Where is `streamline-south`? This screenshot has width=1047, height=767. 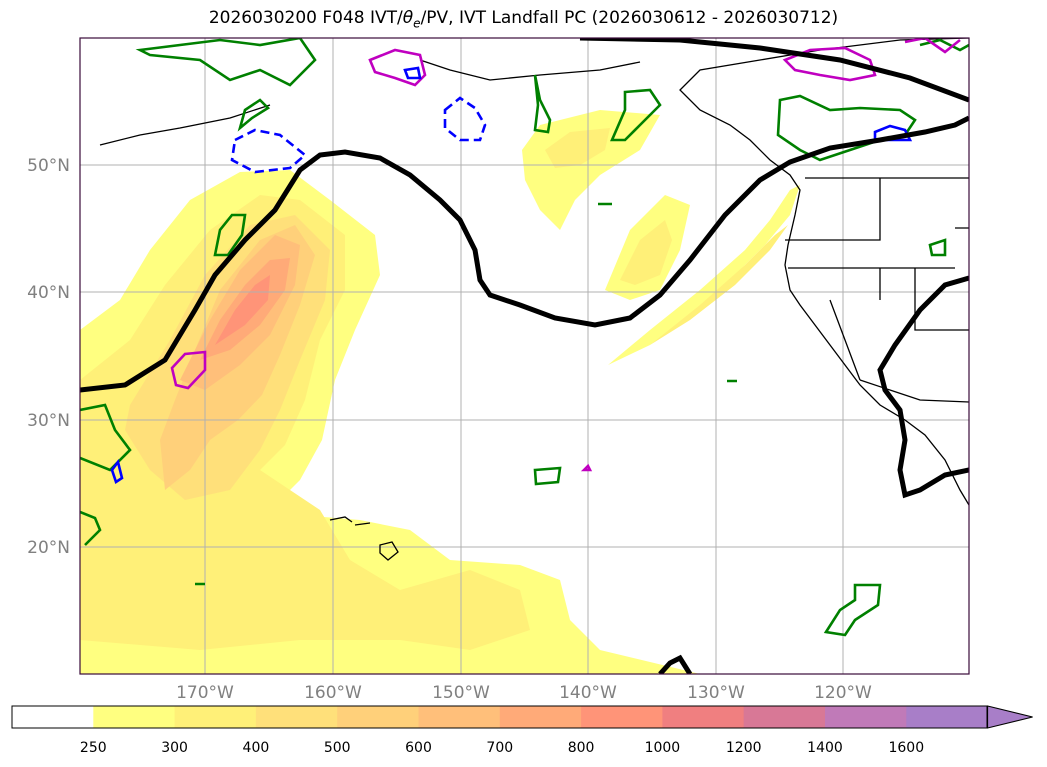
streamline-south is located at coordinates (675, 664).